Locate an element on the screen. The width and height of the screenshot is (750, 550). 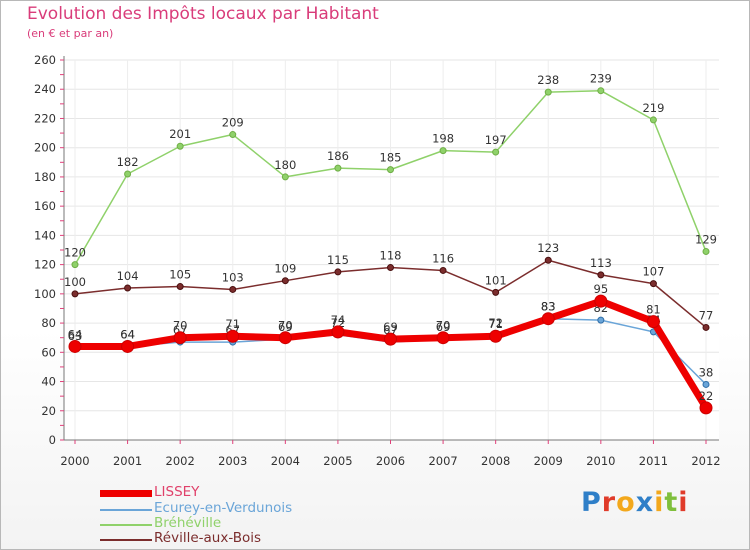
data-label-lissey: 71 is located at coordinates (495, 324).